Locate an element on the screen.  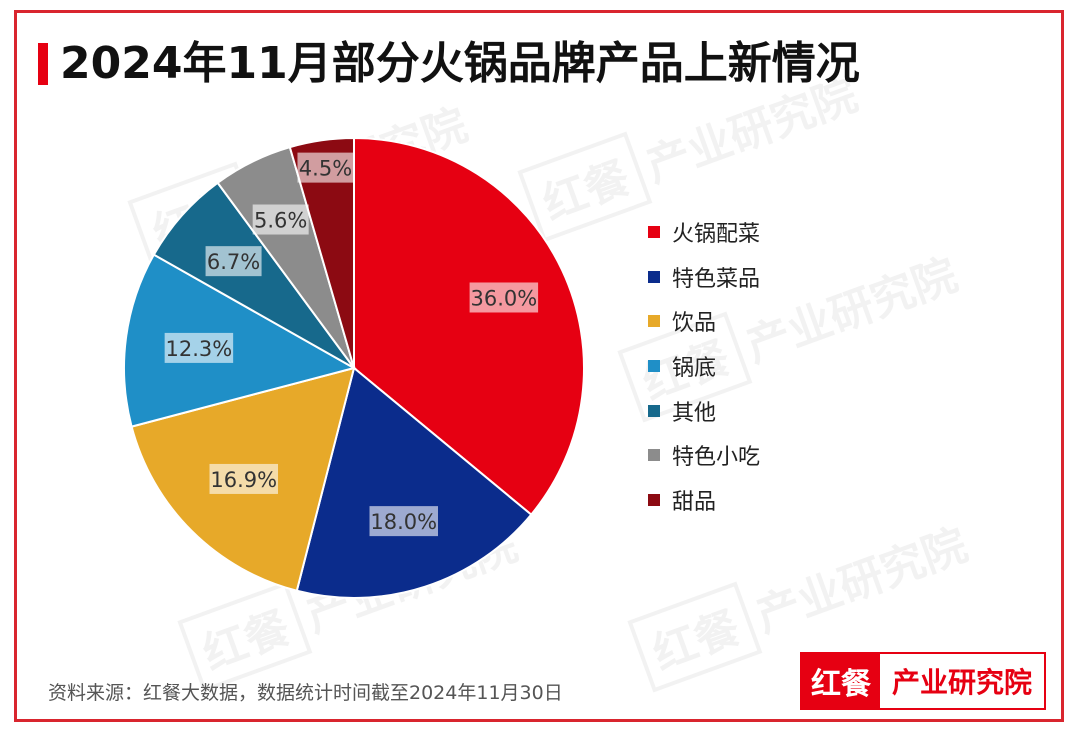
legend-item: 其他 is located at coordinates (704, 410).